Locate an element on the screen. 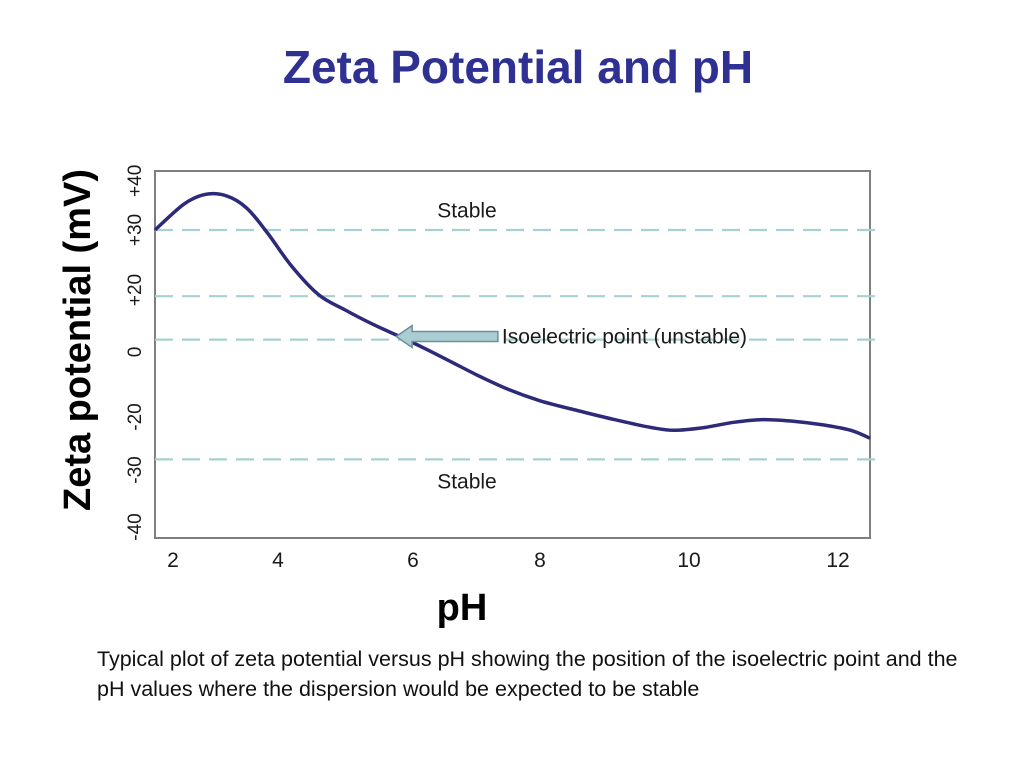 The width and height of the screenshot is (1024, 768). y-tick-label: +30 is located at coordinates (135, 230).